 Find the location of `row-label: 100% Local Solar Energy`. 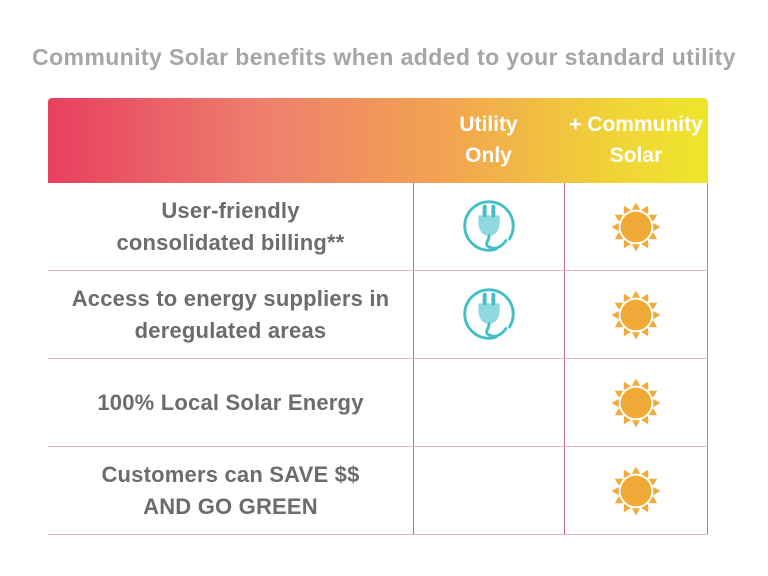

row-label: 100% Local Solar Energy is located at coordinates (230, 402).